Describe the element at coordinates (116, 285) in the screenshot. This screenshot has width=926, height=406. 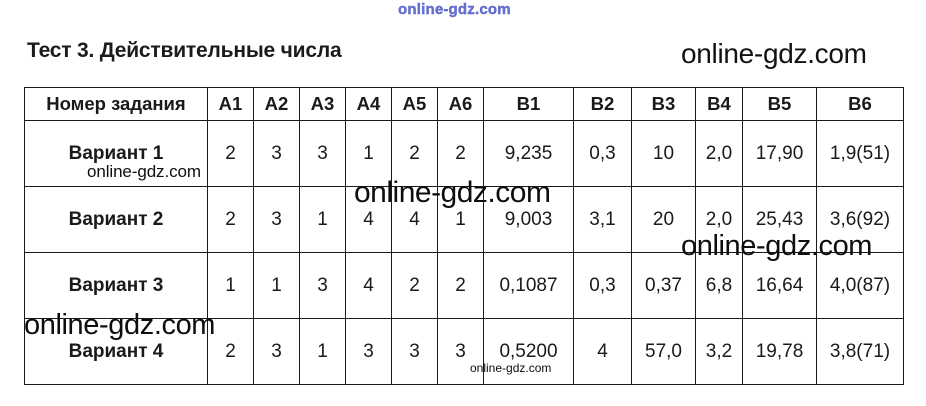
I see `row-label-variant-3: Вариант 3` at that location.